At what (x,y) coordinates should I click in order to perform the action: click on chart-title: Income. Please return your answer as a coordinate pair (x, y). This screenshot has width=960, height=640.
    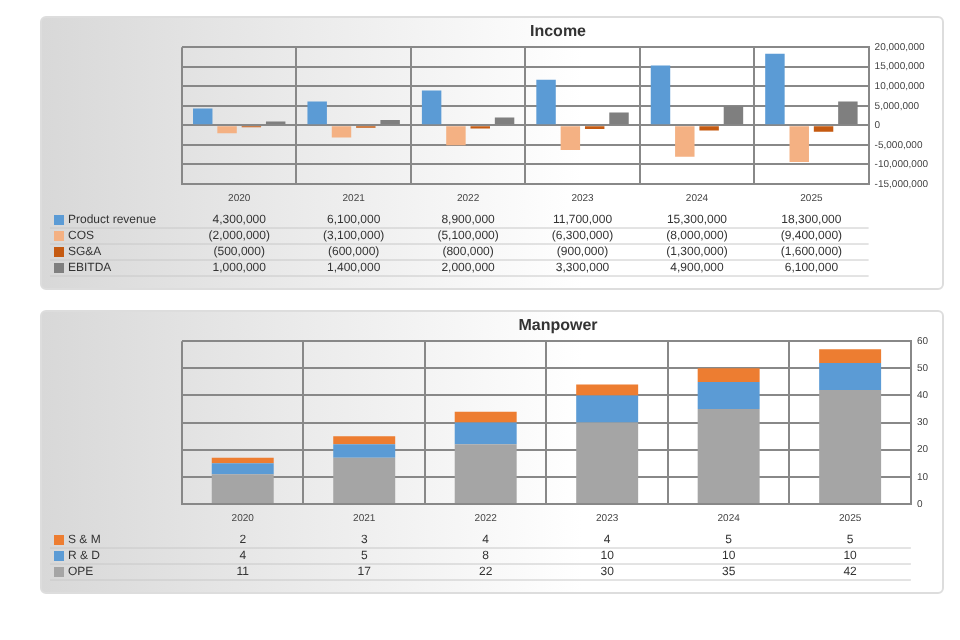
    Looking at the image, I should click on (558, 31).